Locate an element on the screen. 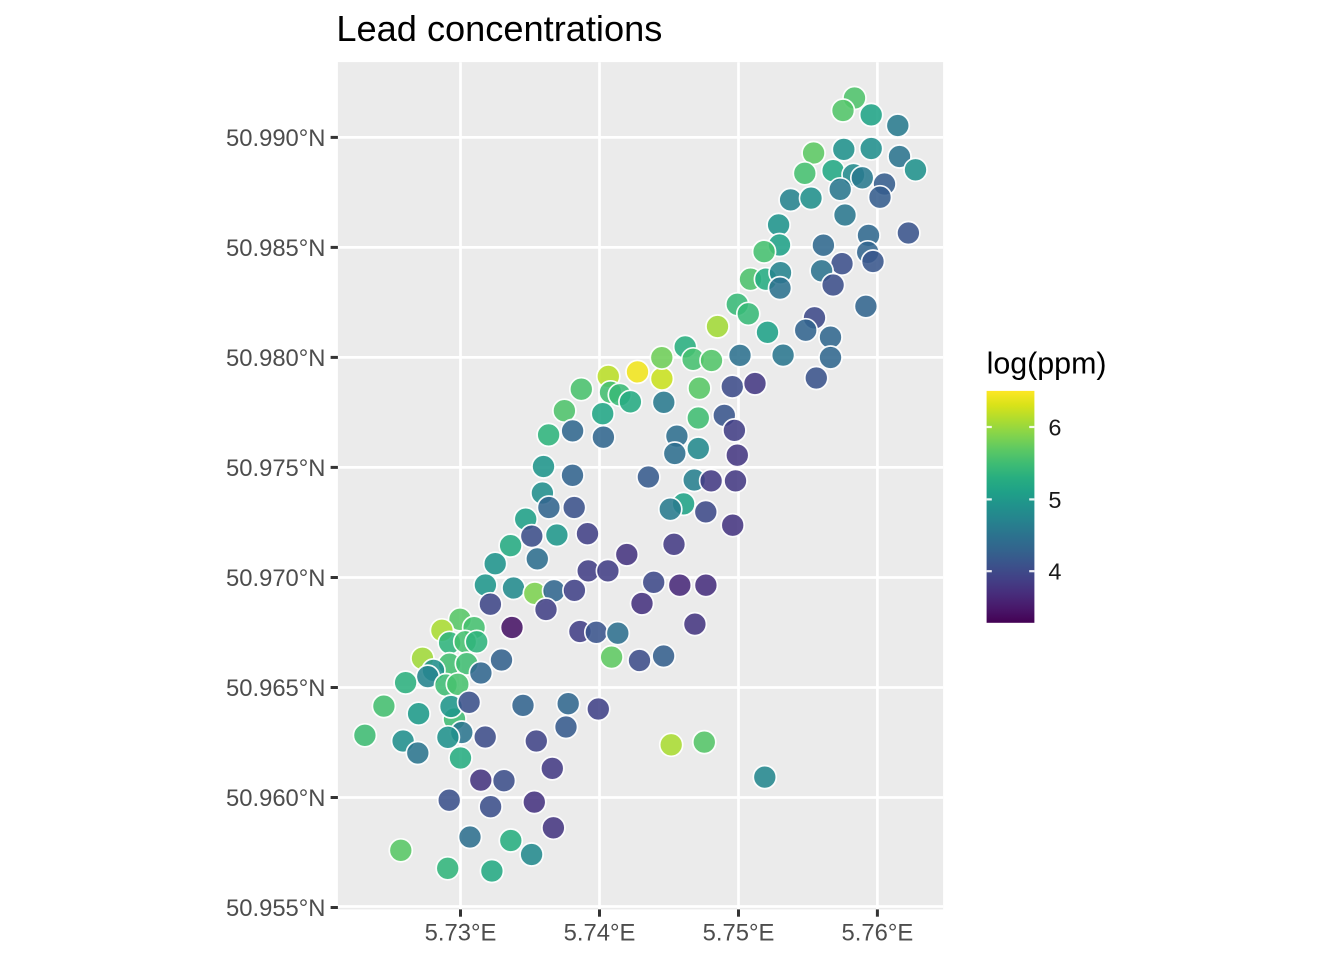 Image resolution: width=1344 pixels, height=960 pixels. svg-text: 50.960°N is located at coordinates (276, 798).